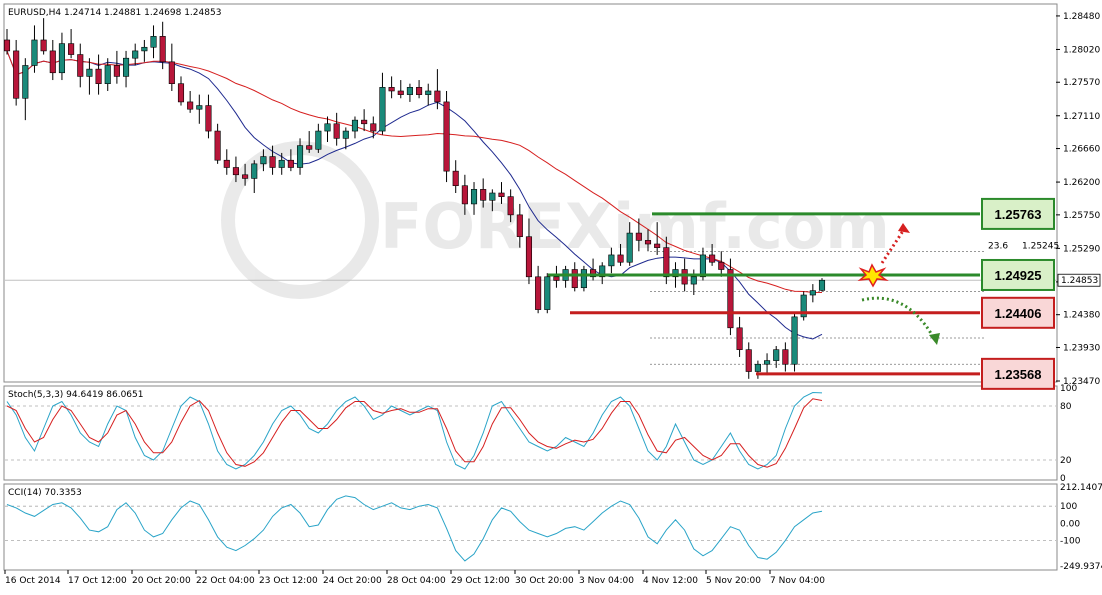  Describe the element at coordinates (97, 581) in the screenshot. I see `x-tick-label: 17 Oct 12:00` at that location.